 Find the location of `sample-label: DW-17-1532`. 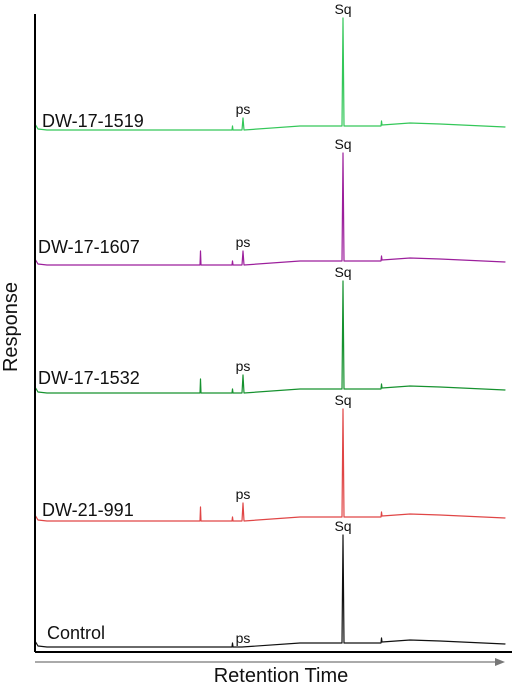

sample-label: DW-17-1532 is located at coordinates (89, 378).